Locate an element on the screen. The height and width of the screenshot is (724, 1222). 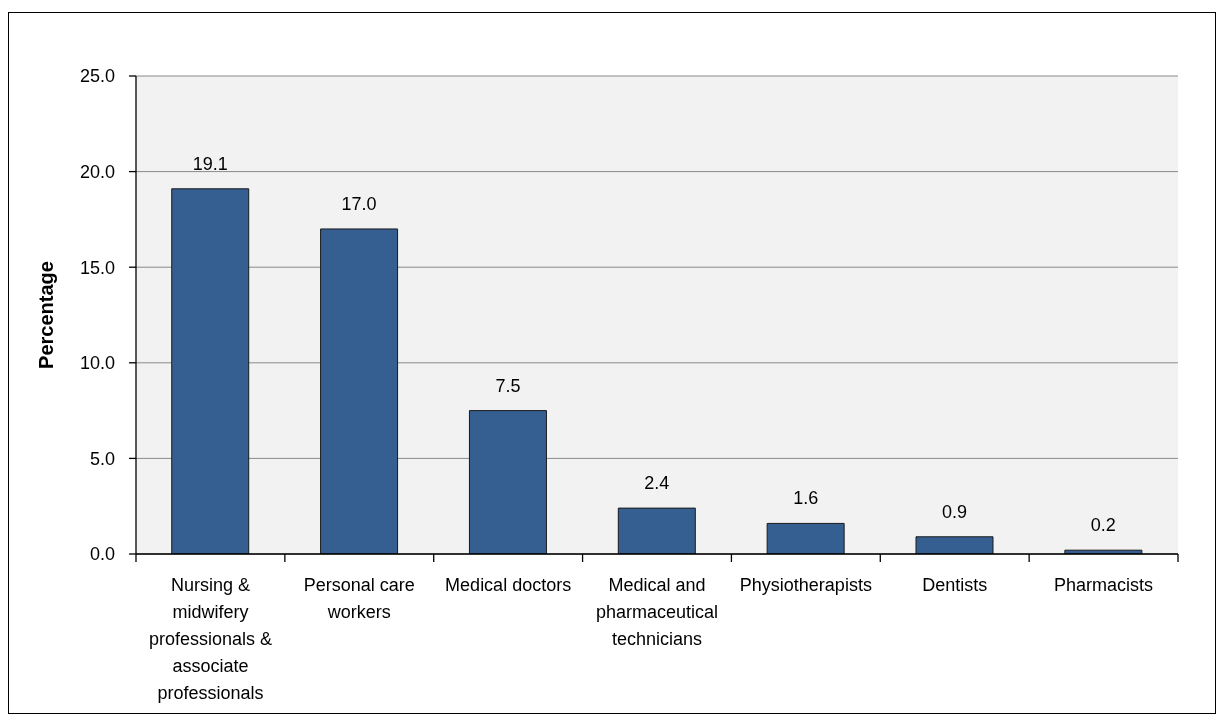
data-label: 17.0 is located at coordinates (359, 203).